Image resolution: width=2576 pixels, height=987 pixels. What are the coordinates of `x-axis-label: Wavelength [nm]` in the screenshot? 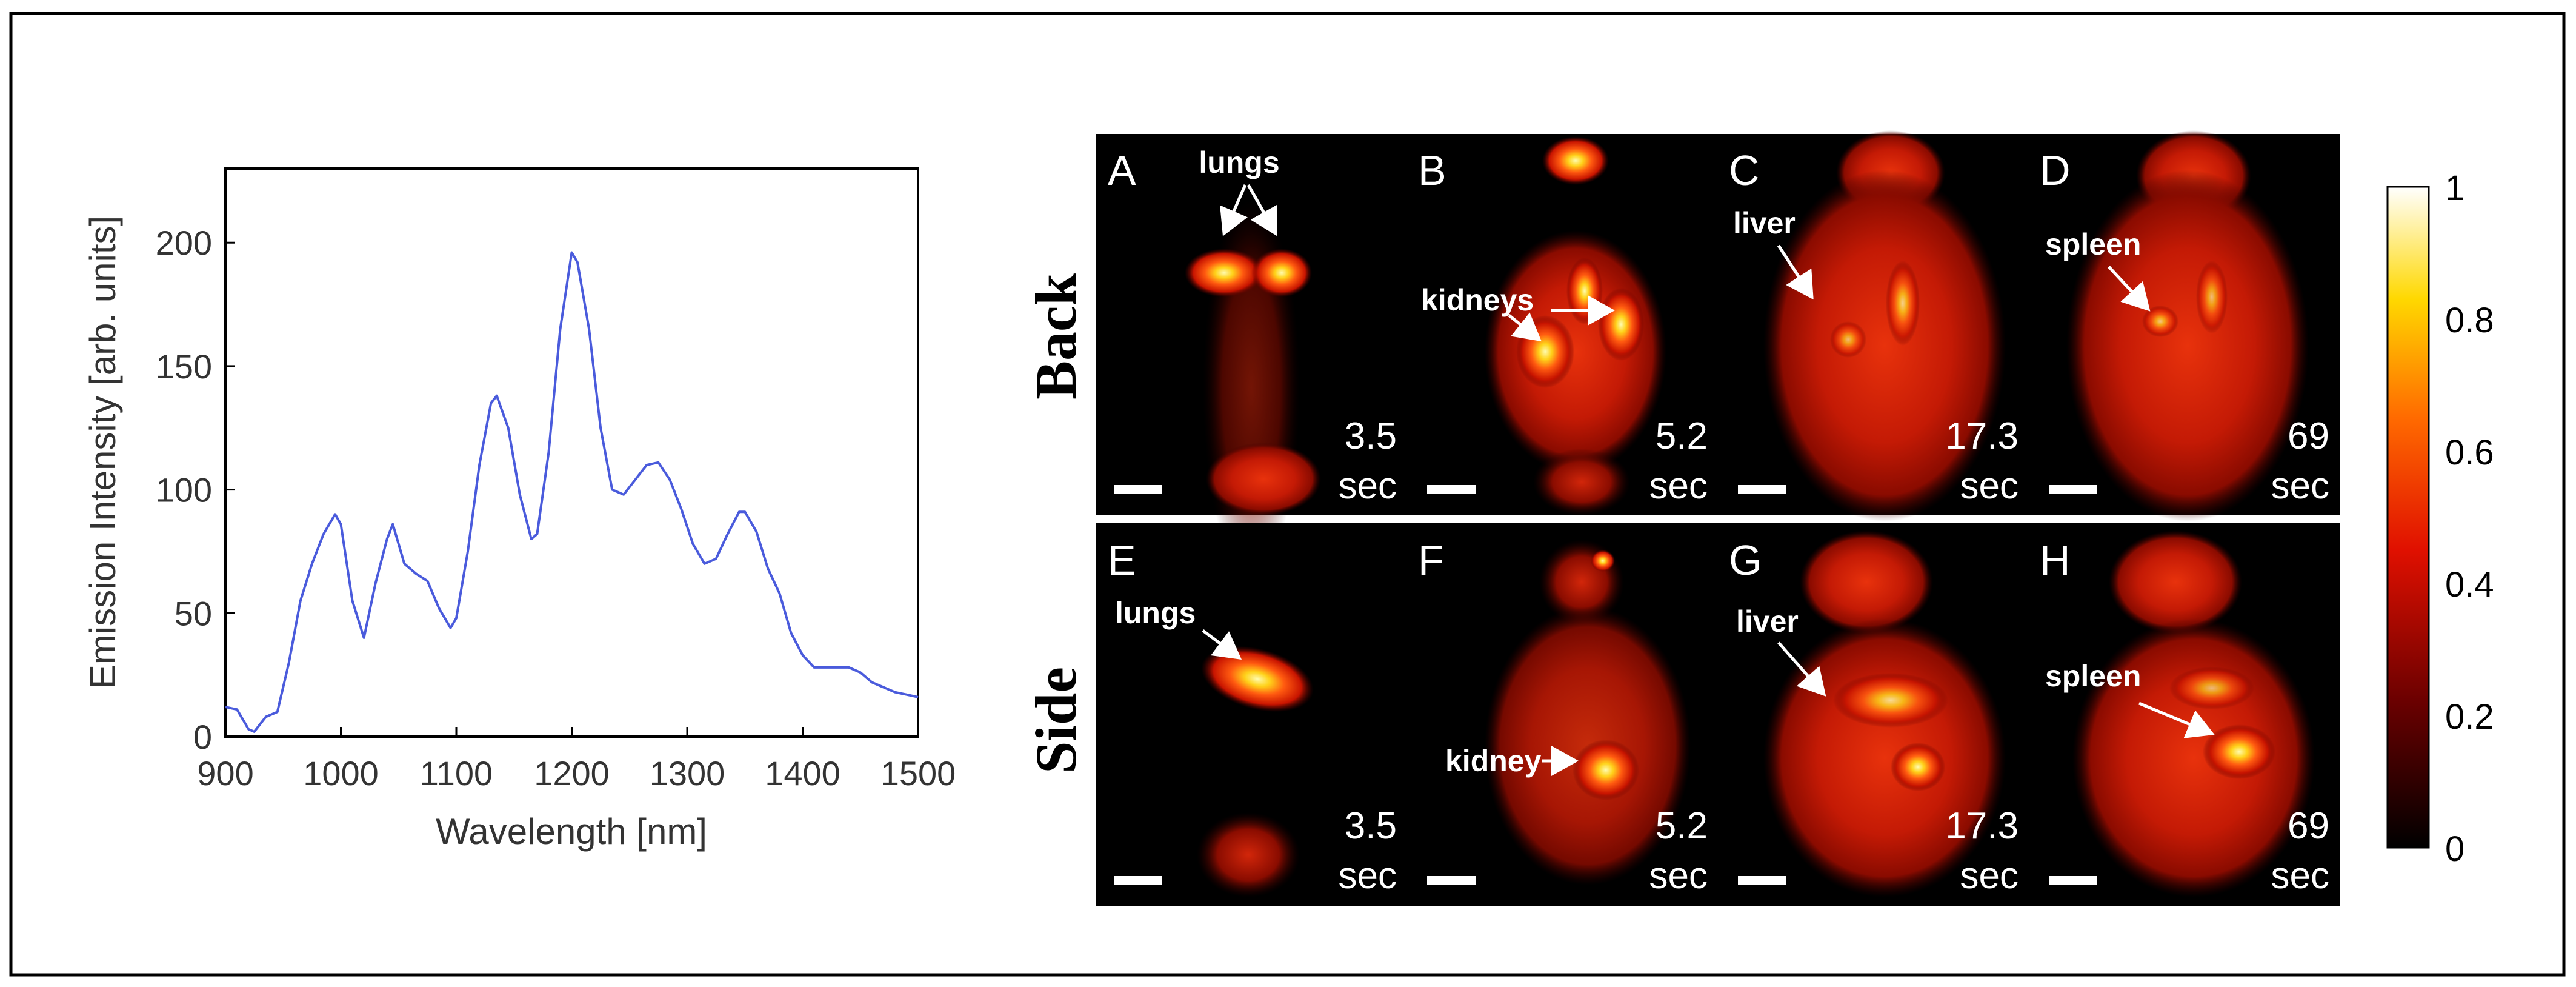 It's located at (571, 831).